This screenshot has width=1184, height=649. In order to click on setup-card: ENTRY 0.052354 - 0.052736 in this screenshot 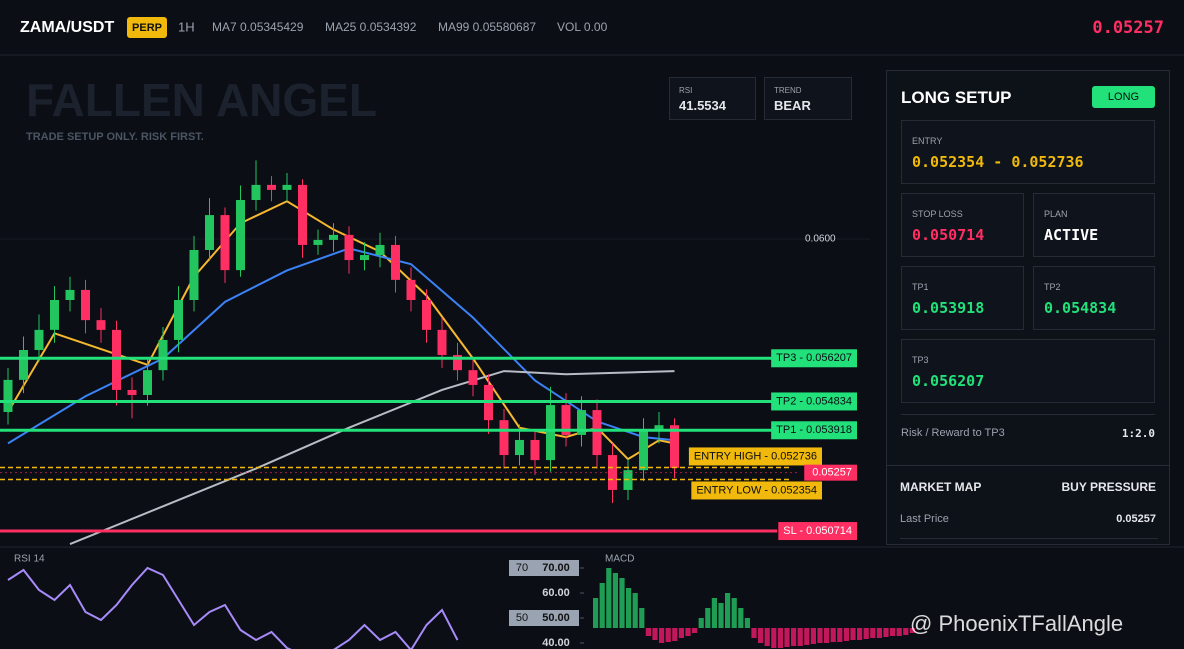, I will do `click(1028, 152)`.